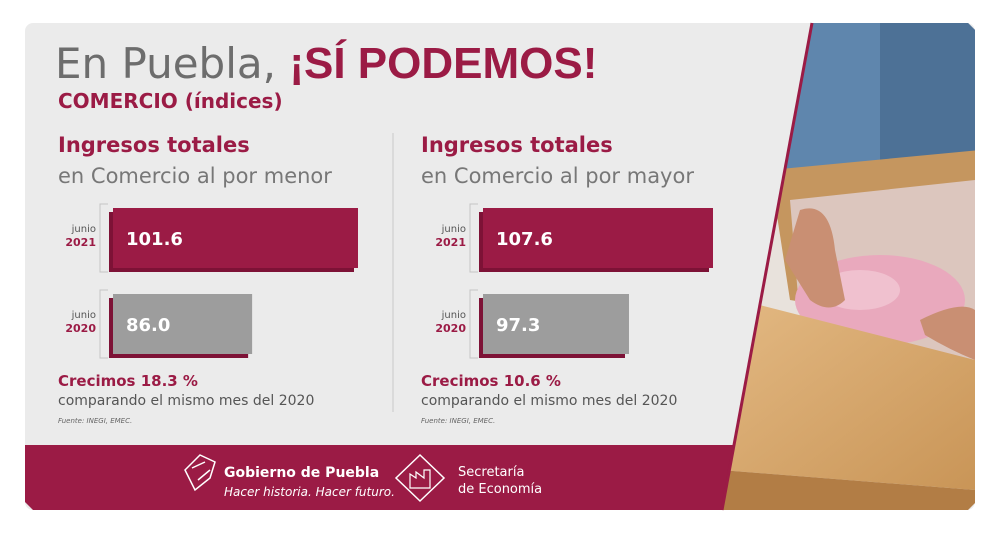 This screenshot has height=533, width=1000. What do you see at coordinates (200, 473) in the screenshot?
I see `gov-logo` at bounding box center [200, 473].